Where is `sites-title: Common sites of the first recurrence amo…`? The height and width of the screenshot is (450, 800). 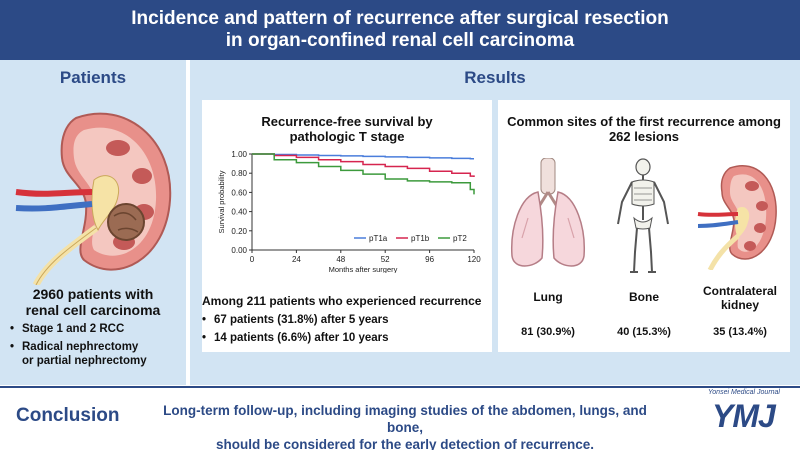 sites-title: Common sites of the first recurrence amo… is located at coordinates (644, 129).